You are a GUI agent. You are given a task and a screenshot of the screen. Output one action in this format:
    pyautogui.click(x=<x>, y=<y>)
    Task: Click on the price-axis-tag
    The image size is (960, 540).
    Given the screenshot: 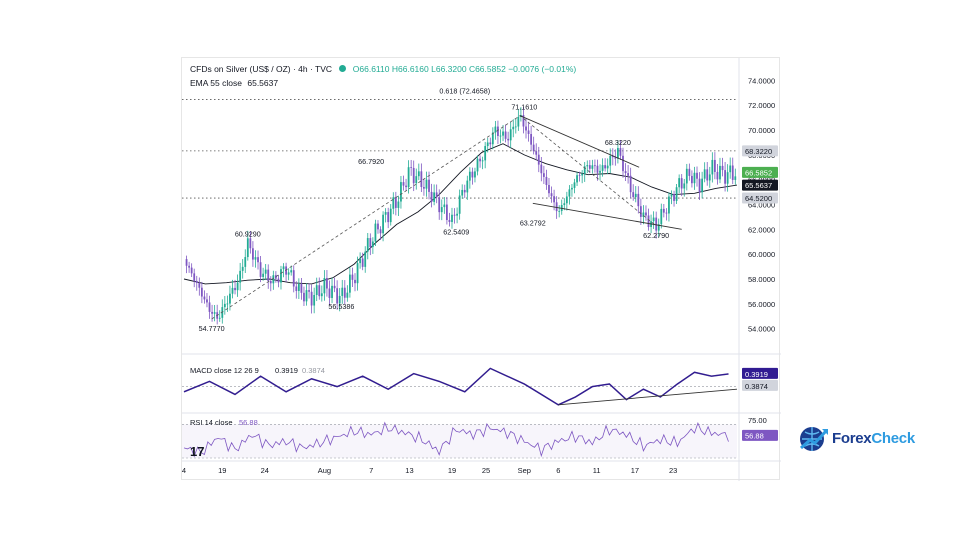 What is the action you would take?
    pyautogui.click(x=760, y=151)
    